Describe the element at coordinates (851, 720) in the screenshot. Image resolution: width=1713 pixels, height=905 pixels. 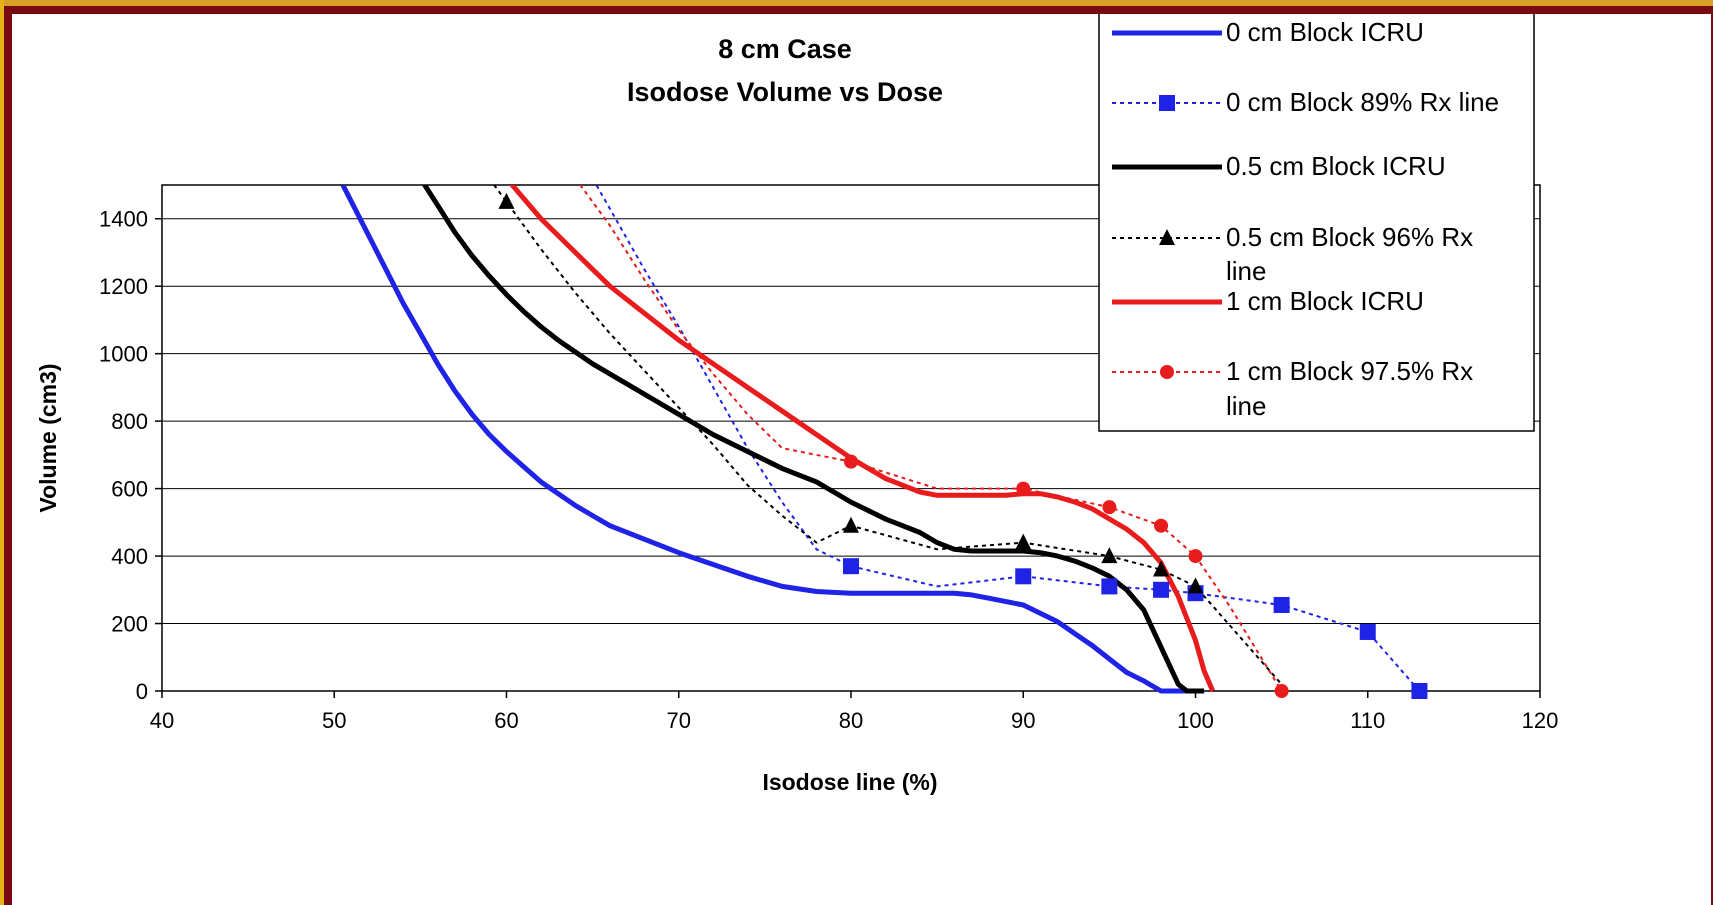
I see `x-tick-label-4: 80` at that location.